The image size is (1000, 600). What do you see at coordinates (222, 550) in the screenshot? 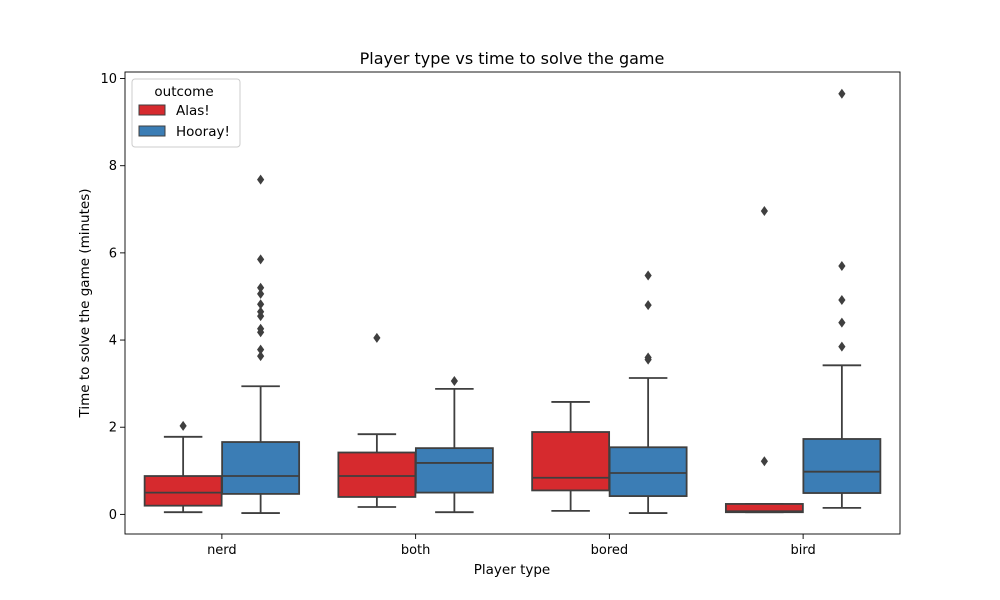
I see `x-tick-label: nerd` at bounding box center [222, 550].